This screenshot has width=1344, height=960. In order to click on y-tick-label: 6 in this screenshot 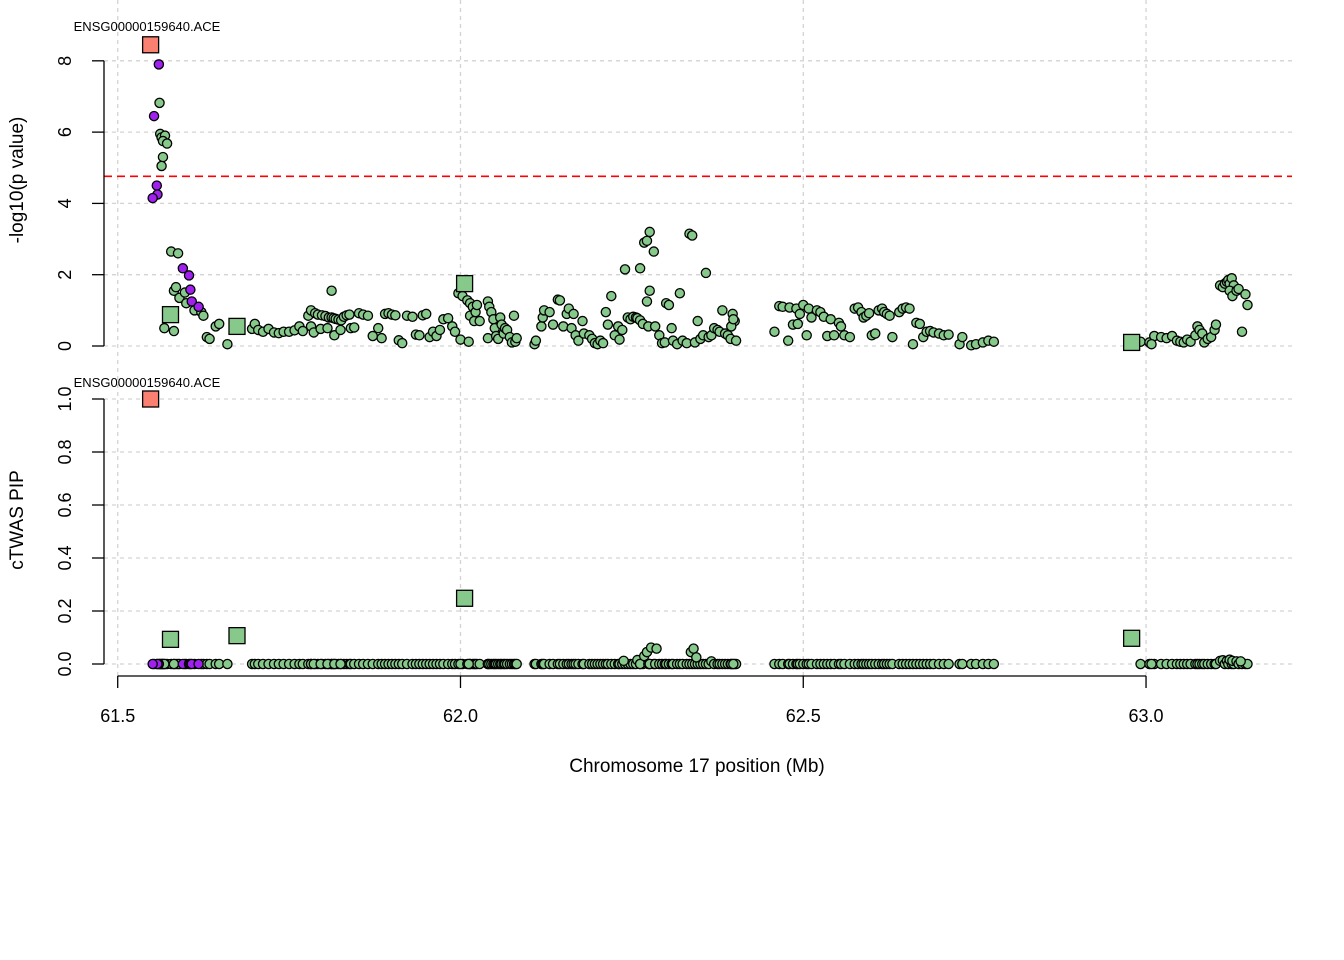, I will do `click(65, 132)`.